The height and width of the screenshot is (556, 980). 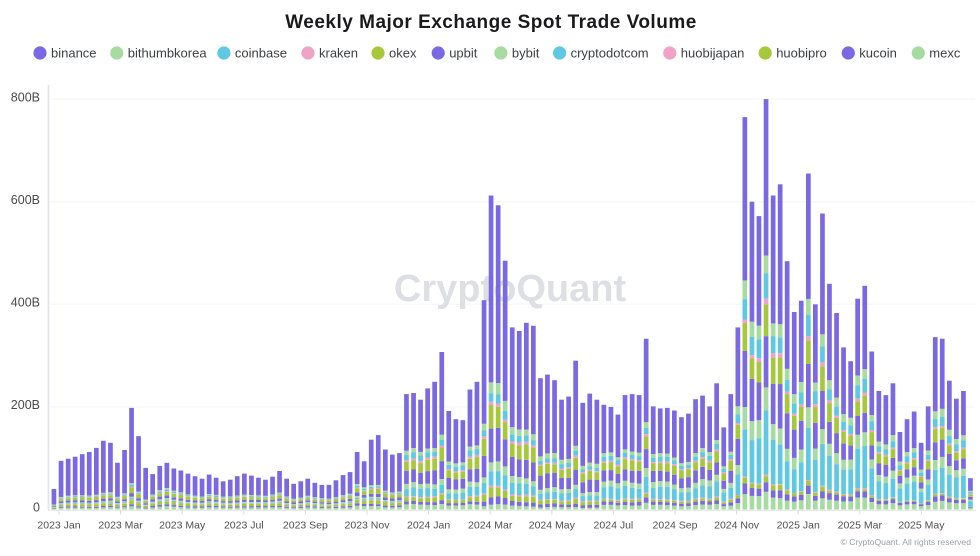 What do you see at coordinates (168, 53) in the screenshot?
I see `svg-text: bithumbkorea` at bounding box center [168, 53].